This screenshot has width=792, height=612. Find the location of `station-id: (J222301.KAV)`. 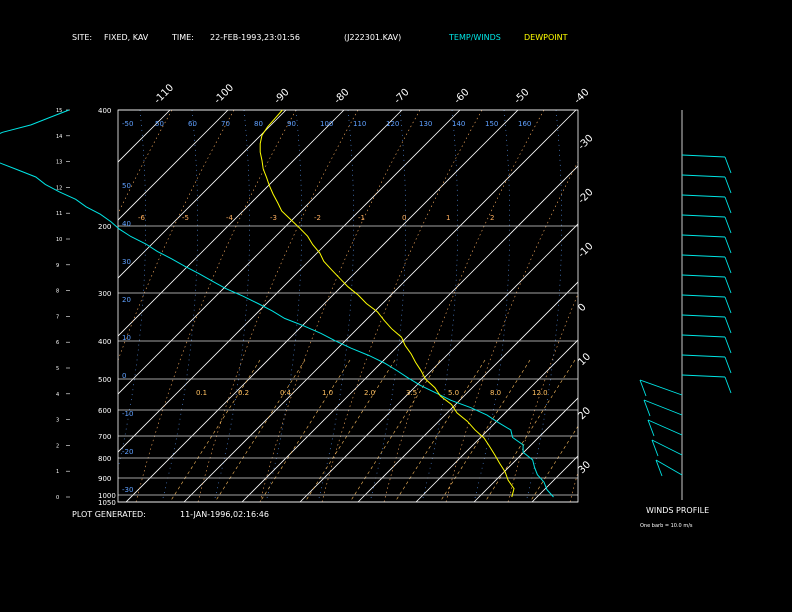

station-id: (J222301.KAV) is located at coordinates (373, 37).